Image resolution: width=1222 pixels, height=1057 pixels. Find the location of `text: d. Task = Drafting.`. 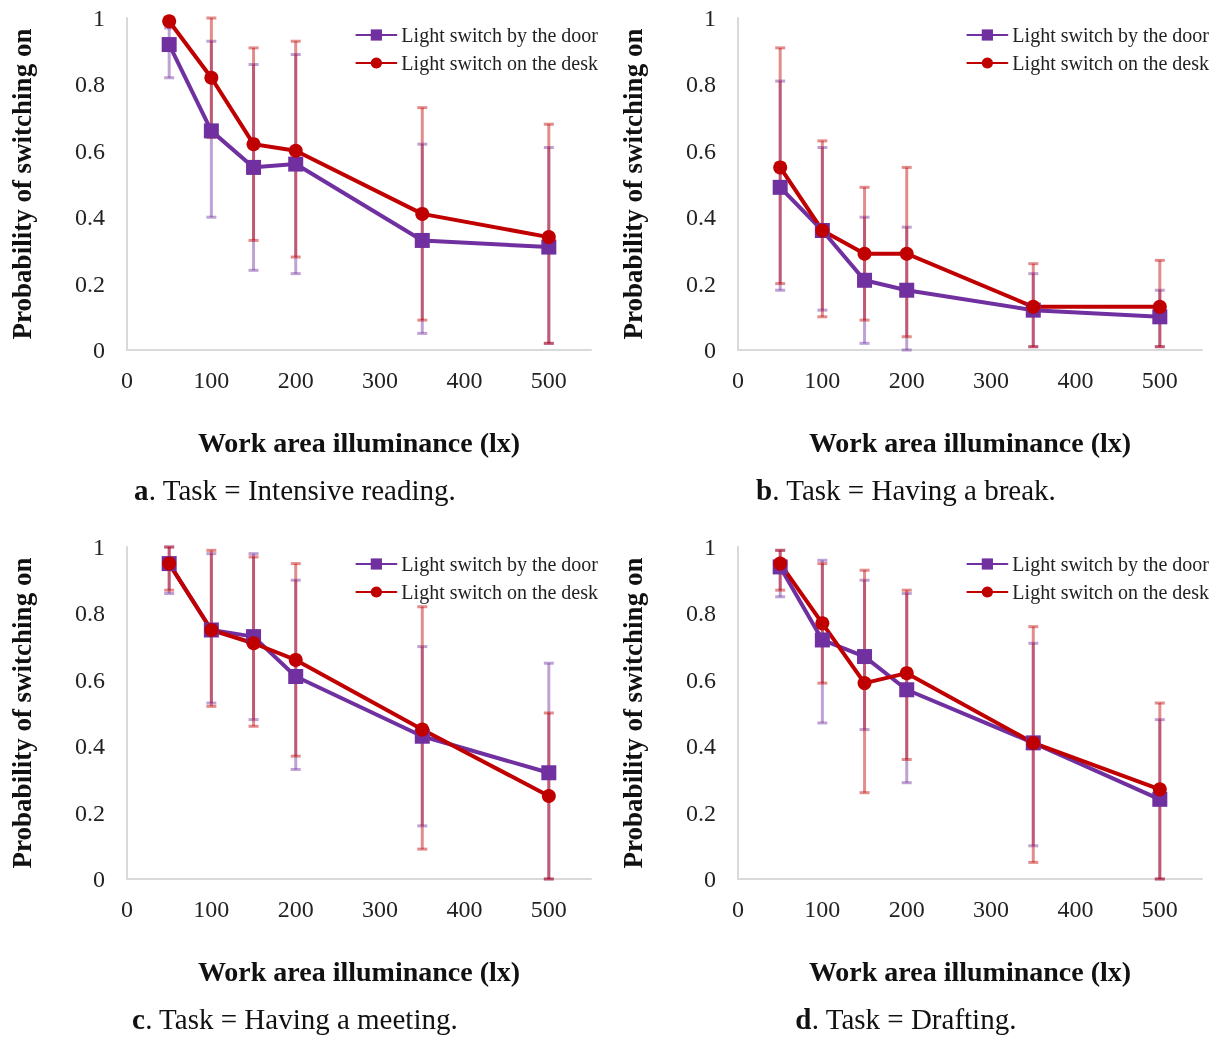

text: d. Task = Drafting. is located at coordinates (906, 1018).